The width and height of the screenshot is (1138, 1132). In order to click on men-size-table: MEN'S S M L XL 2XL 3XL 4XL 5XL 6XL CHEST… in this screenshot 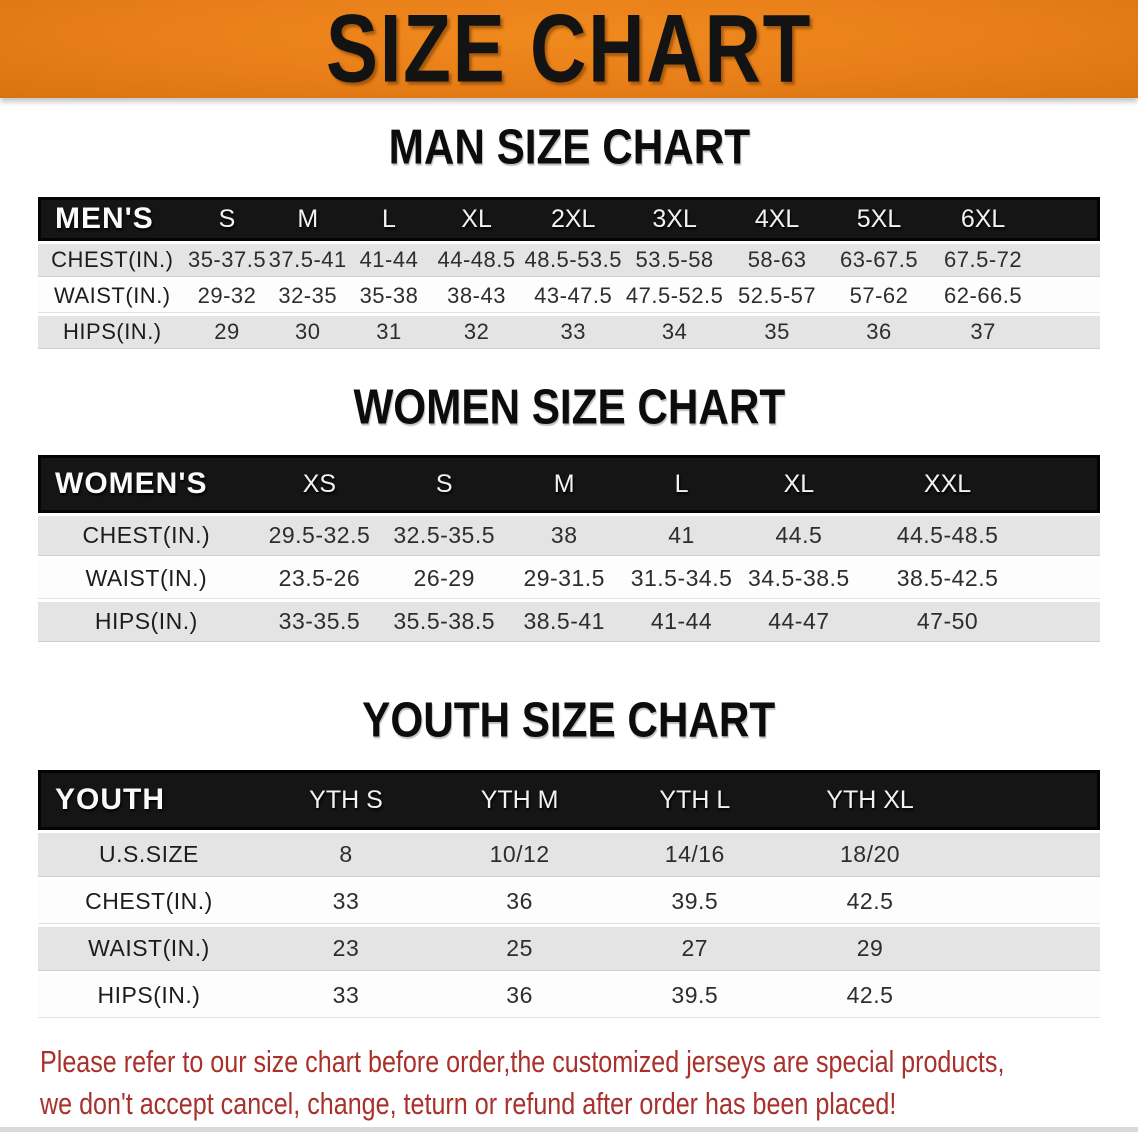, I will do `click(569, 273)`.